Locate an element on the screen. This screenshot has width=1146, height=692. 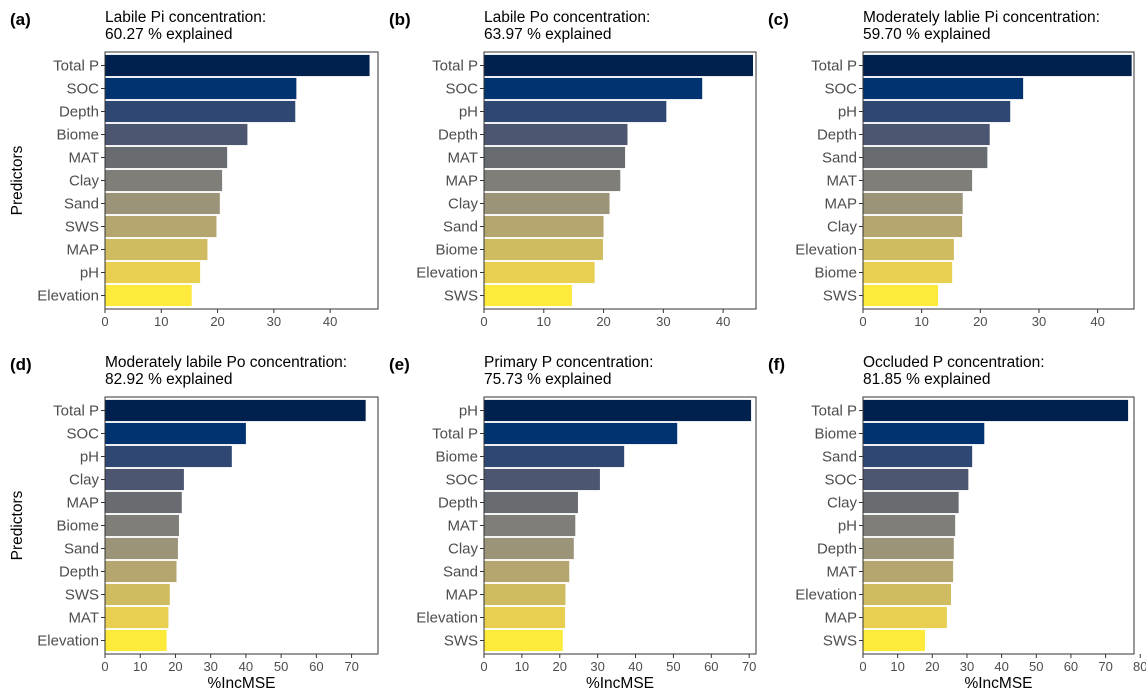
panel-title-line: 60.27 % explained is located at coordinates (169, 34).